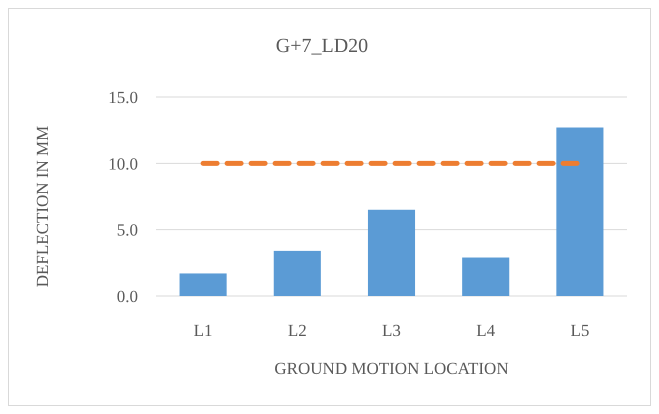 Image resolution: width=659 pixels, height=414 pixels. What do you see at coordinates (391, 330) in the screenshot?
I see `x-tick-label: L3` at bounding box center [391, 330].